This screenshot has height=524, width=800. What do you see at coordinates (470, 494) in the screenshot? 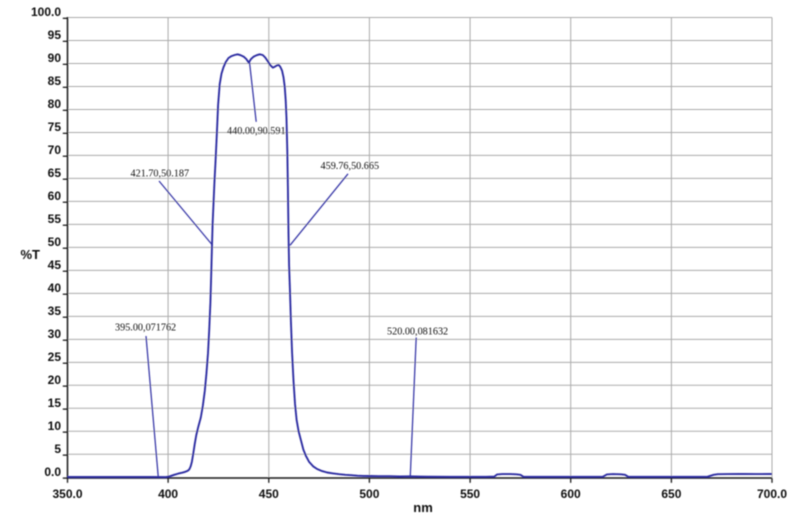
I see `svg-text: 550` at bounding box center [470, 494].